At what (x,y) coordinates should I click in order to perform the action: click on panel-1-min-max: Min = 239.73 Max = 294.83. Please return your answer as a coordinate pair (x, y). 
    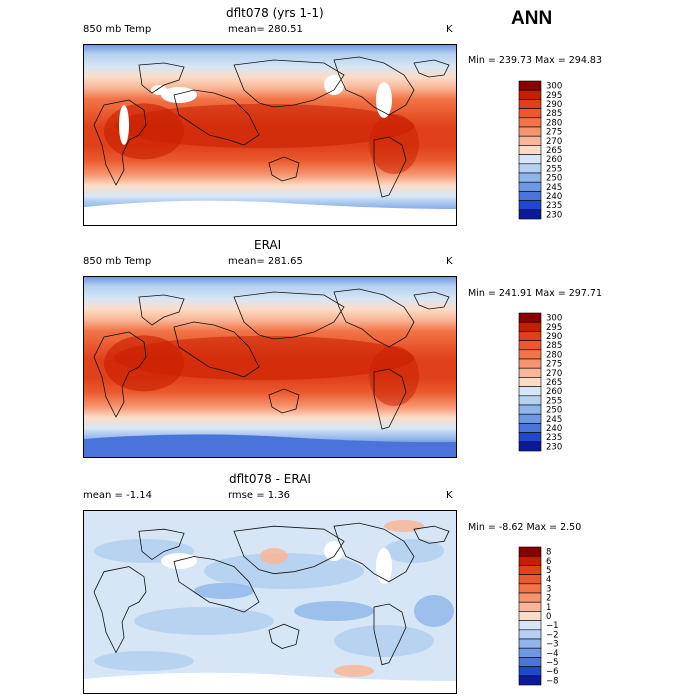
    Looking at the image, I should click on (535, 60).